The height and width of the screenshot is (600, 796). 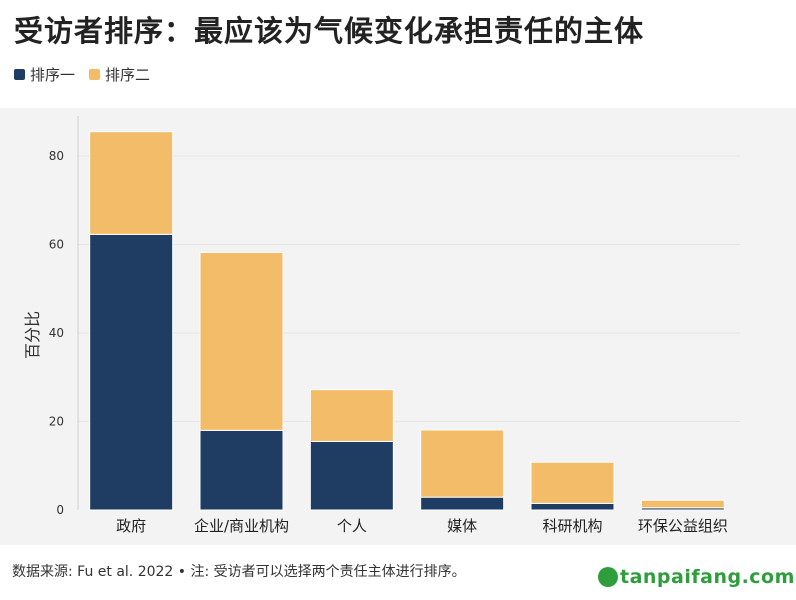 What do you see at coordinates (56, 245) in the screenshot?
I see `y-tick-label: 60` at bounding box center [56, 245].